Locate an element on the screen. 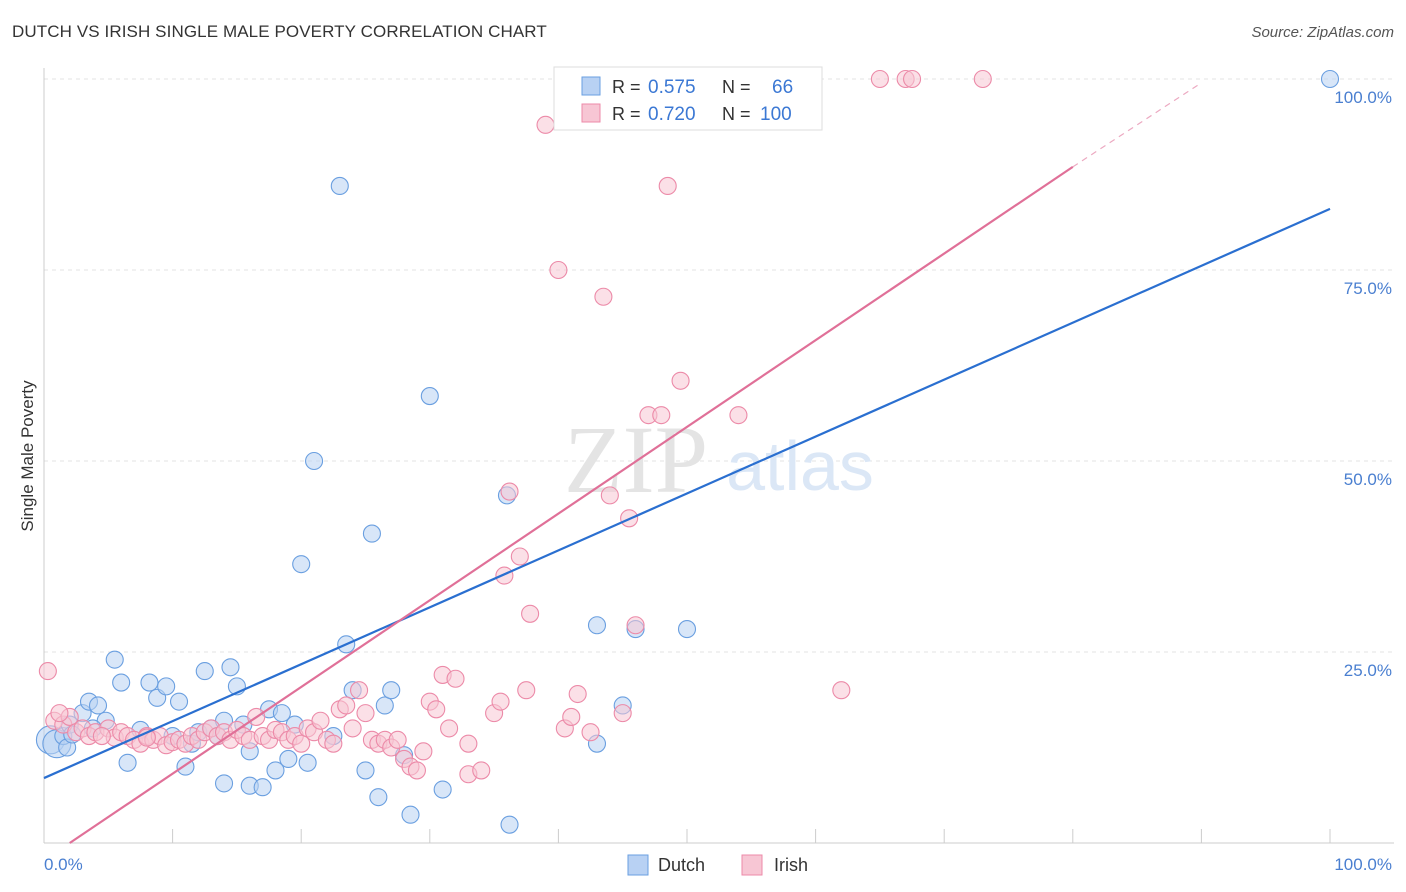 The height and width of the screenshot is (892, 1406). stats-r-label-irish: R = is located at coordinates (626, 114).